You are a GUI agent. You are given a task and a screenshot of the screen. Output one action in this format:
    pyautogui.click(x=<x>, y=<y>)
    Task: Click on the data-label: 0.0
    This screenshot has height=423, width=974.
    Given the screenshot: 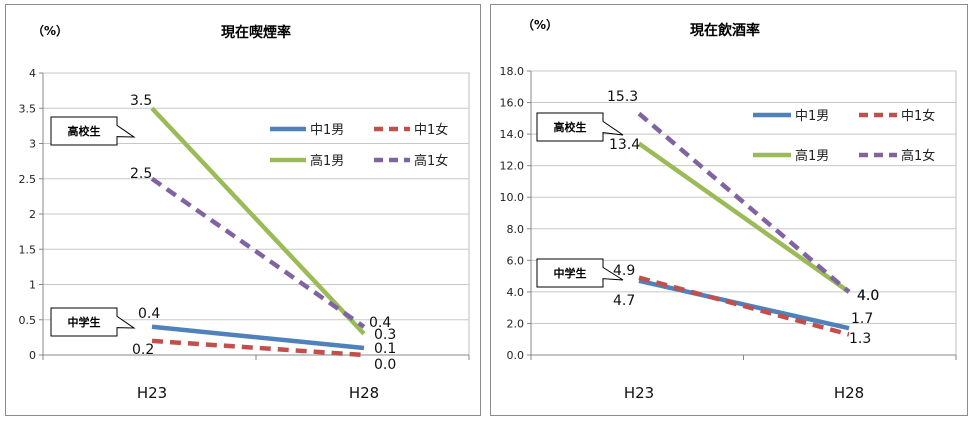 What is the action you would take?
    pyautogui.click(x=385, y=365)
    